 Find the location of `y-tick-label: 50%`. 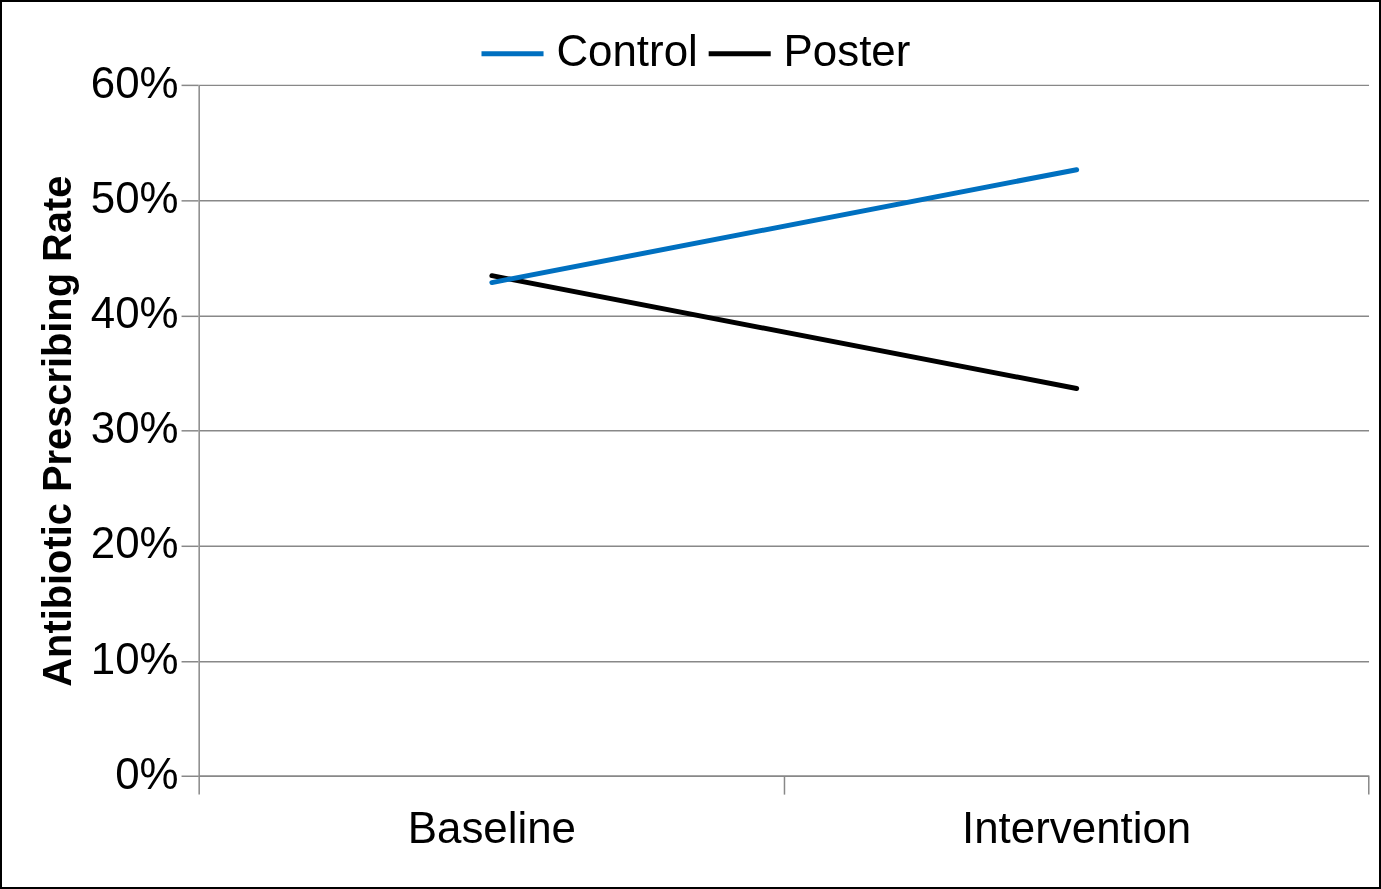

y-tick-label: 50% is located at coordinates (134, 197).